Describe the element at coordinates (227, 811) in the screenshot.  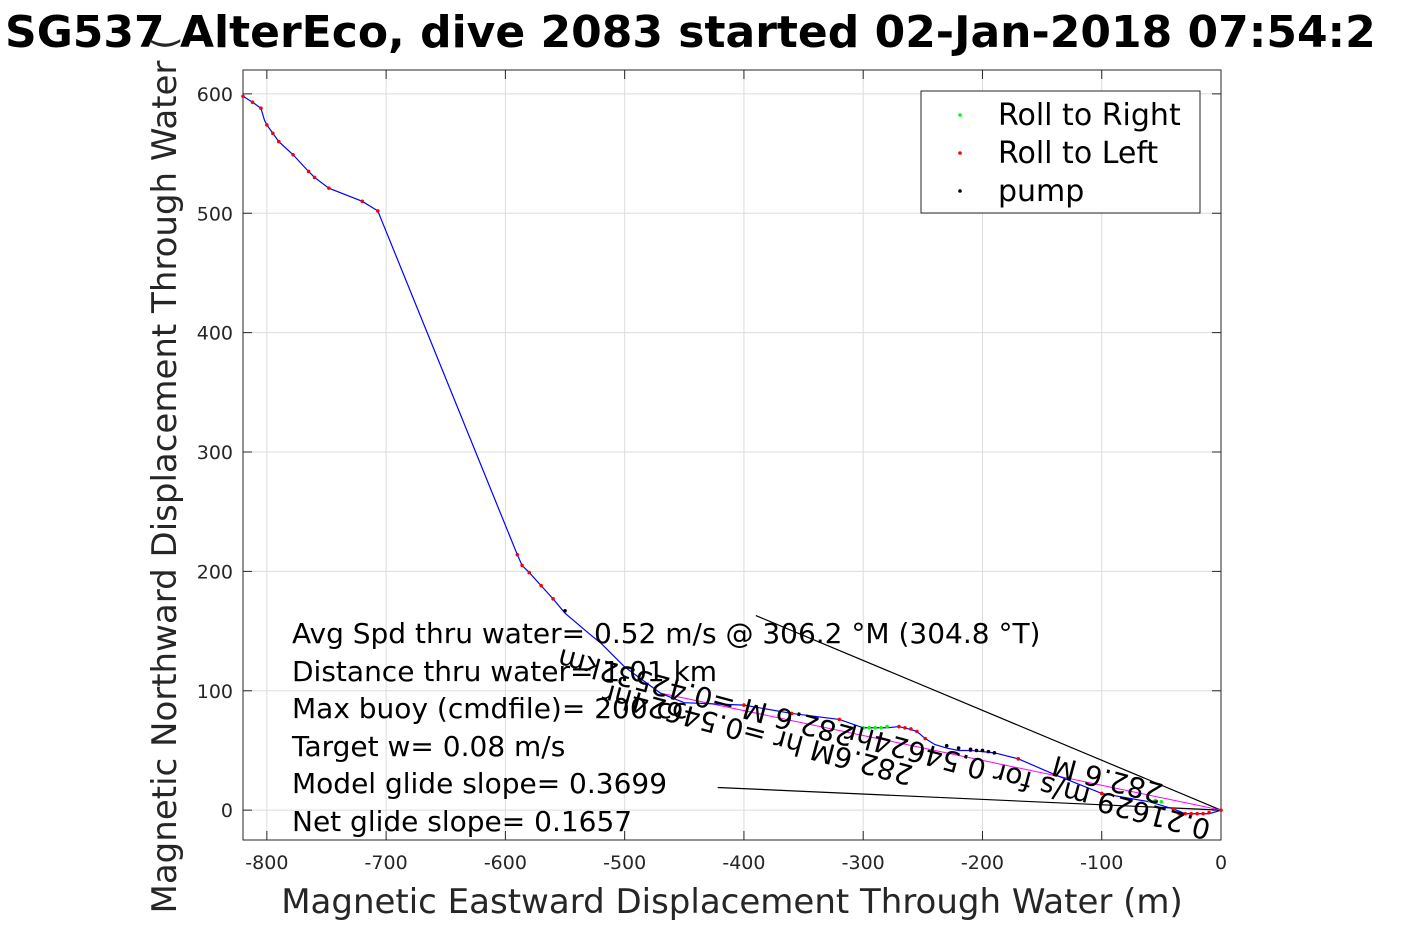
I see `y-tick-label: 0` at that location.